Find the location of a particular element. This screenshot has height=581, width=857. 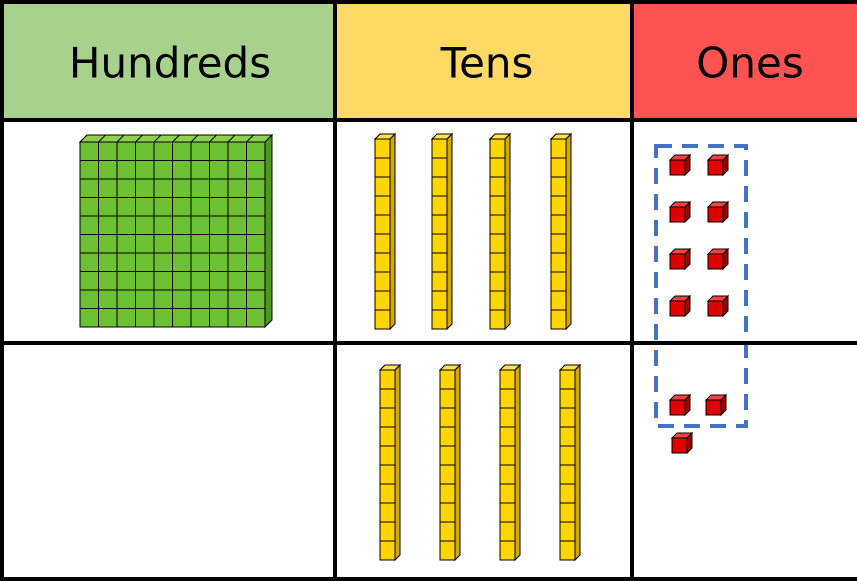

hundreds-header-bg is located at coordinates (168, 61).